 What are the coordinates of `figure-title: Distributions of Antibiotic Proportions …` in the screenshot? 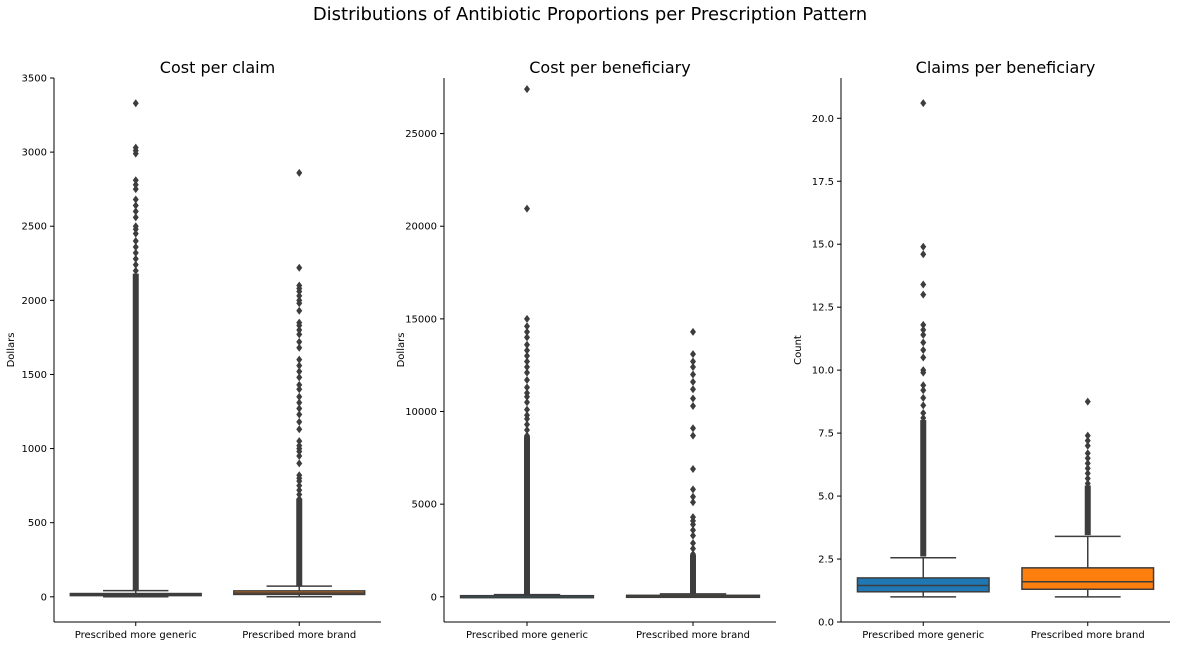 It's located at (590, 14).